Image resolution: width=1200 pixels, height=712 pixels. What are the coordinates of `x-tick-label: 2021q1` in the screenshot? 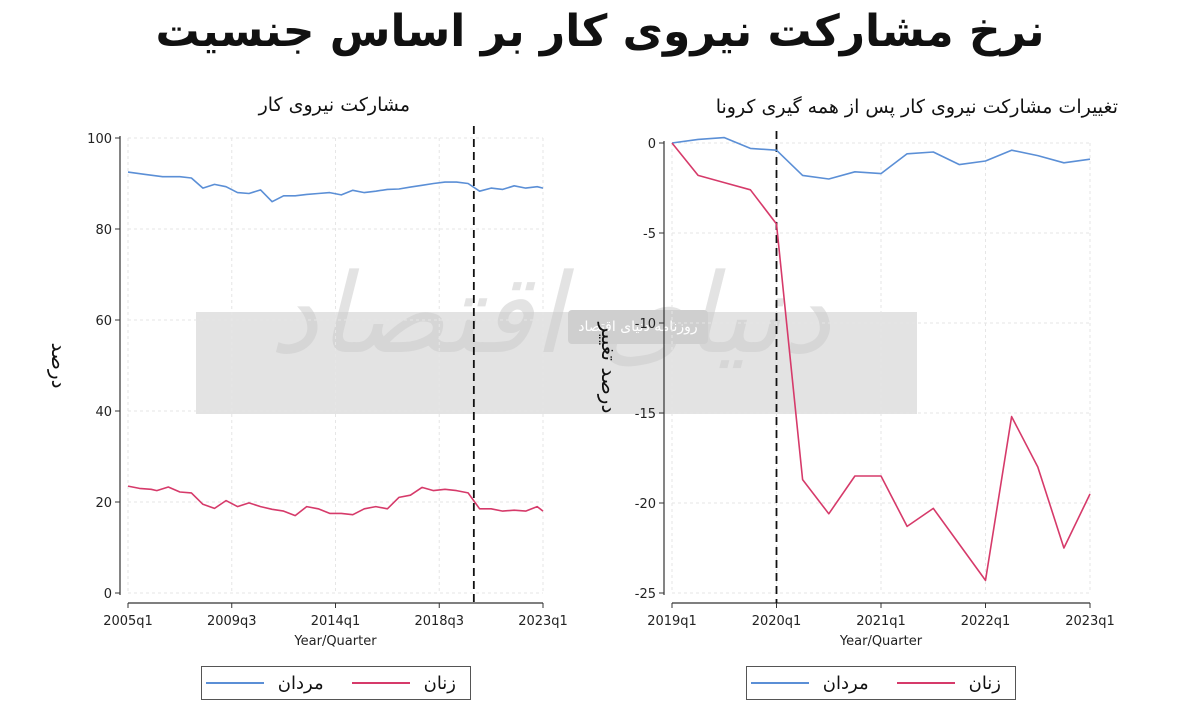 It's located at (881, 621).